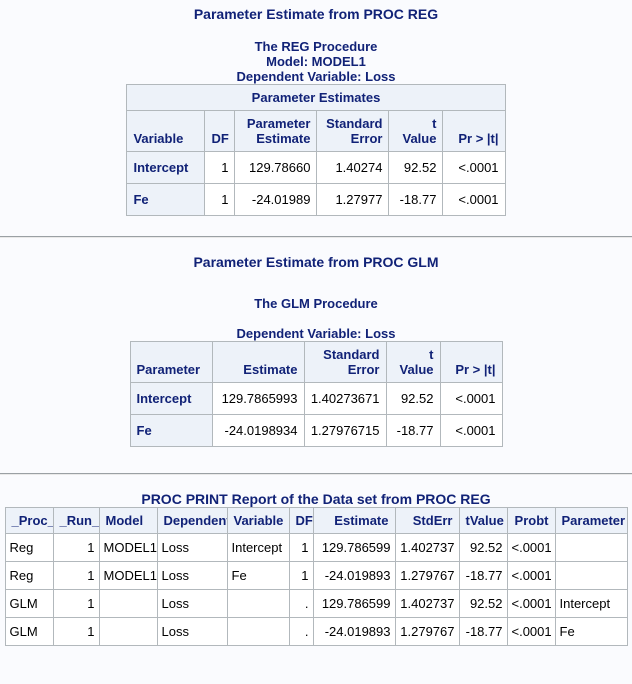  Describe the element at coordinates (345, 430) in the screenshot. I see `table-cell: 1.27976715` at that location.